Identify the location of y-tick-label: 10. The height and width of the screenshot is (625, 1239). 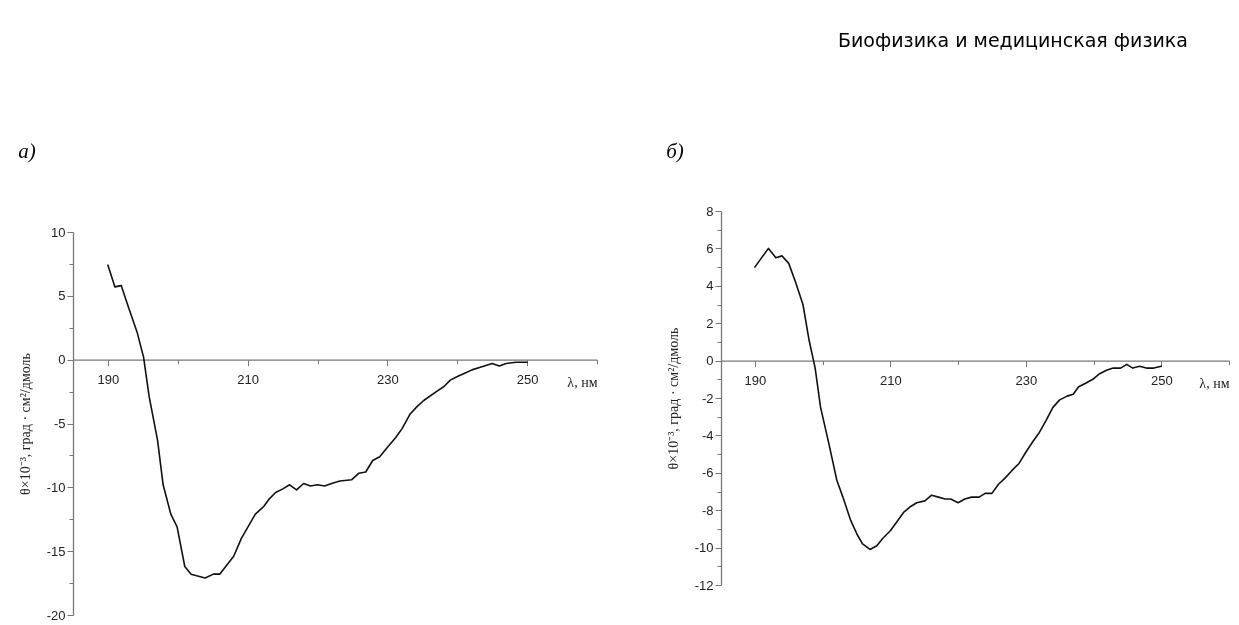
(58, 232).